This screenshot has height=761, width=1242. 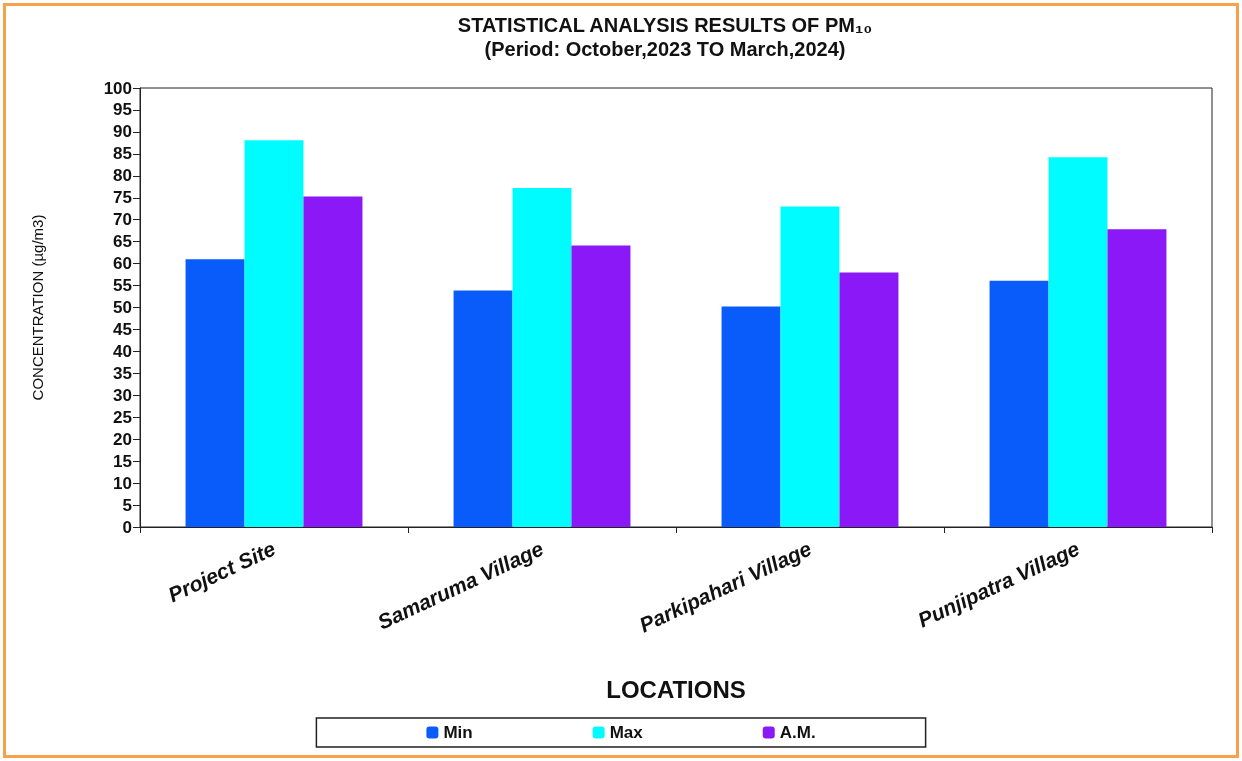 I want to click on y-tick-label: 60, so click(x=122, y=264).